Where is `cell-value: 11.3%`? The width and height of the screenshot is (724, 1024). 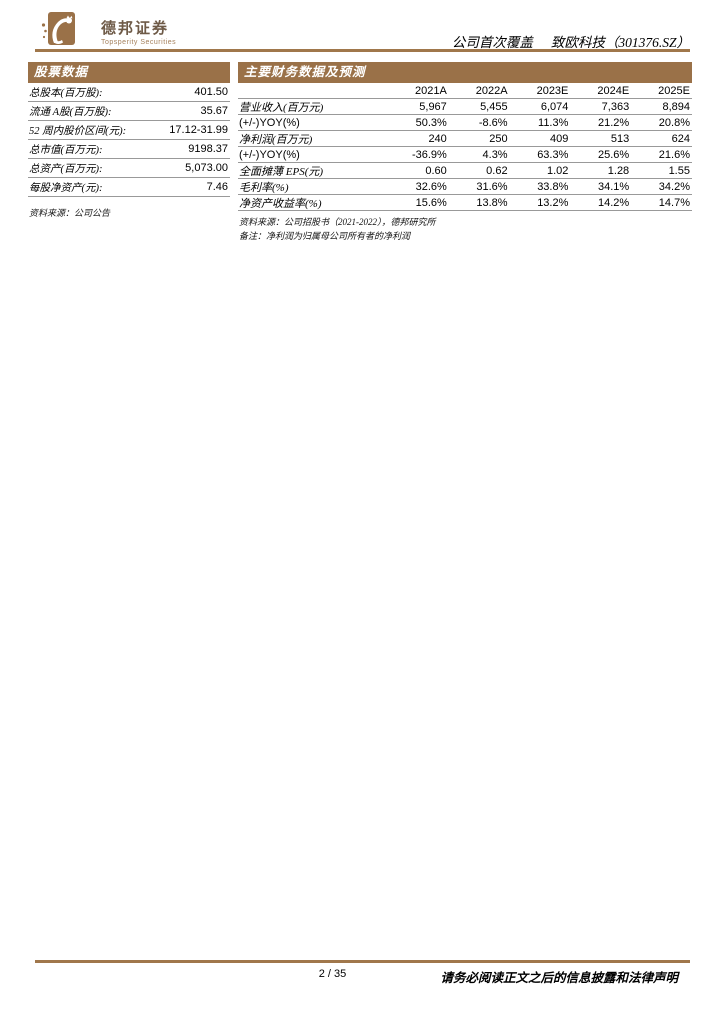 cell-value: 11.3% is located at coordinates (553, 122).